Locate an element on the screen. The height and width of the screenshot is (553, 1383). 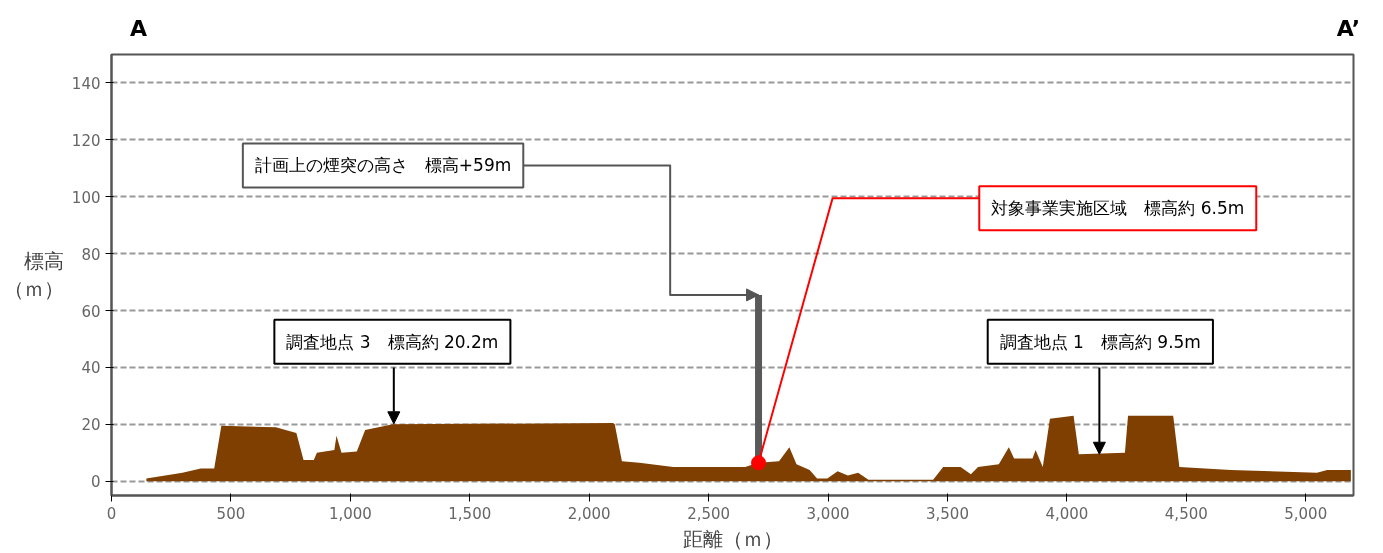
y-tick-label: 60 is located at coordinates (91, 311).